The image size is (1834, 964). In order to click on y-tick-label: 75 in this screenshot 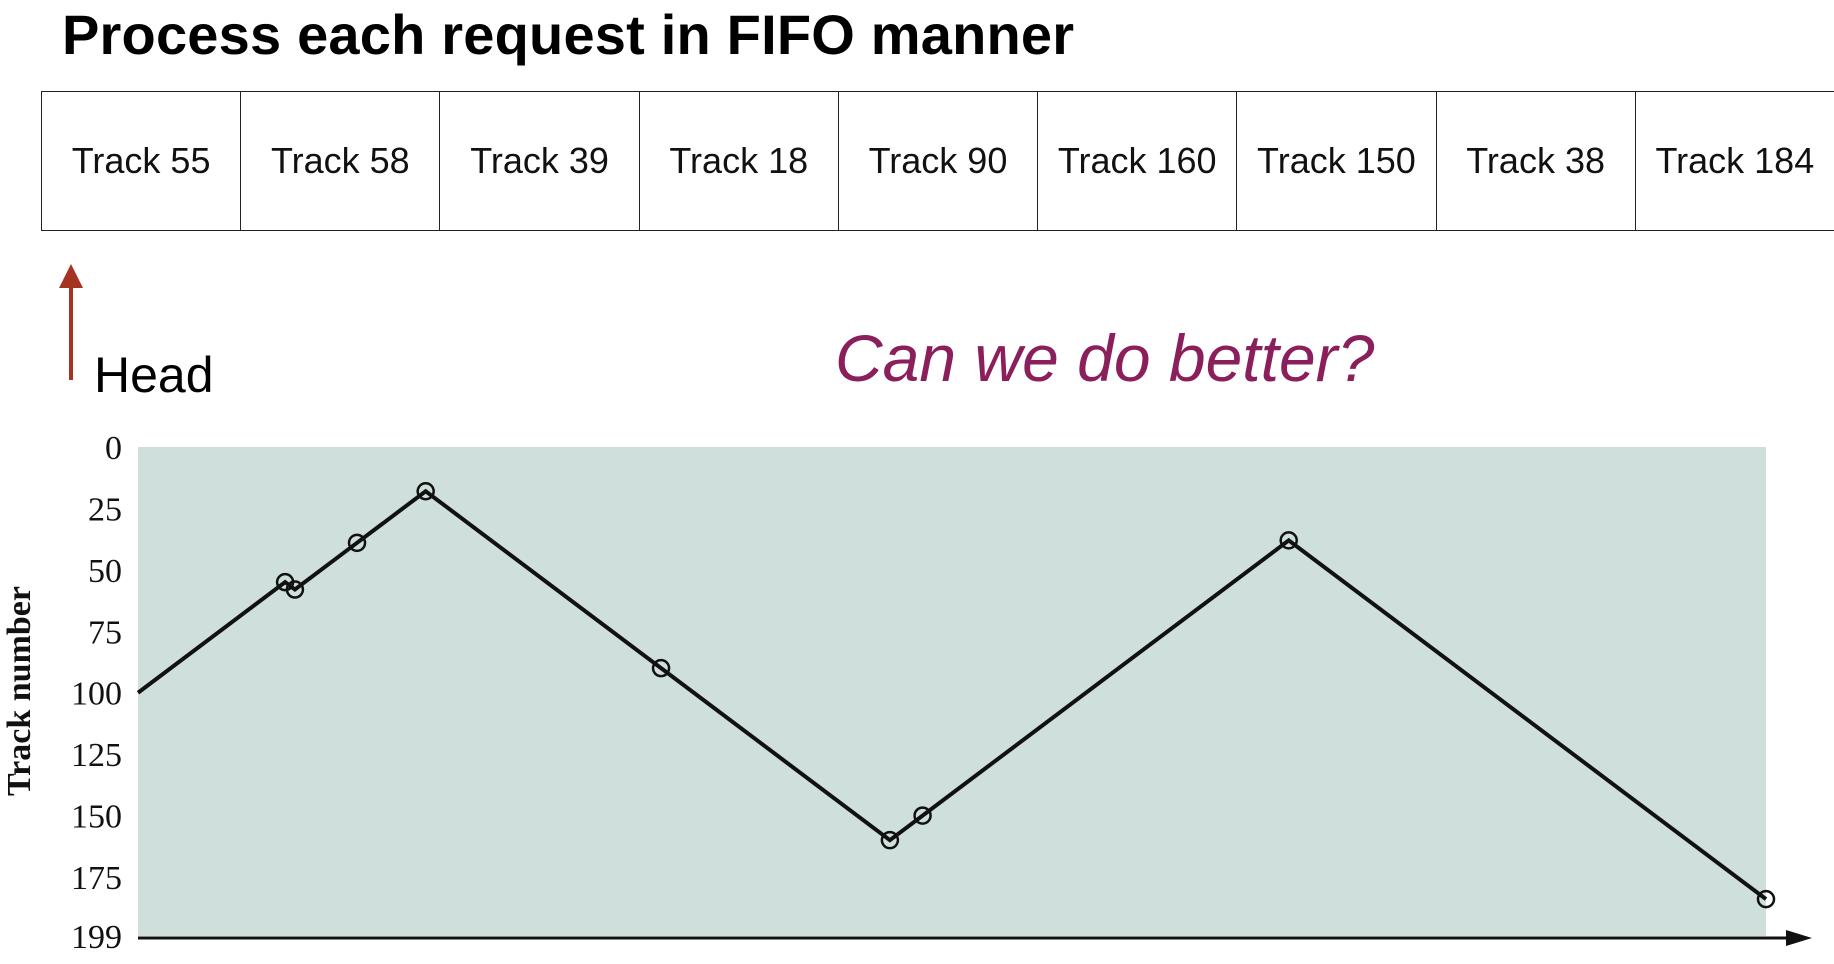, I will do `click(105, 632)`.